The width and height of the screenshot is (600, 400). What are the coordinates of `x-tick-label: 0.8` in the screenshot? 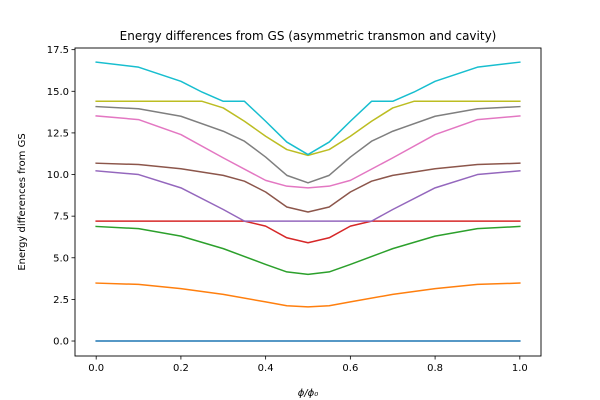 It's located at (435, 368).